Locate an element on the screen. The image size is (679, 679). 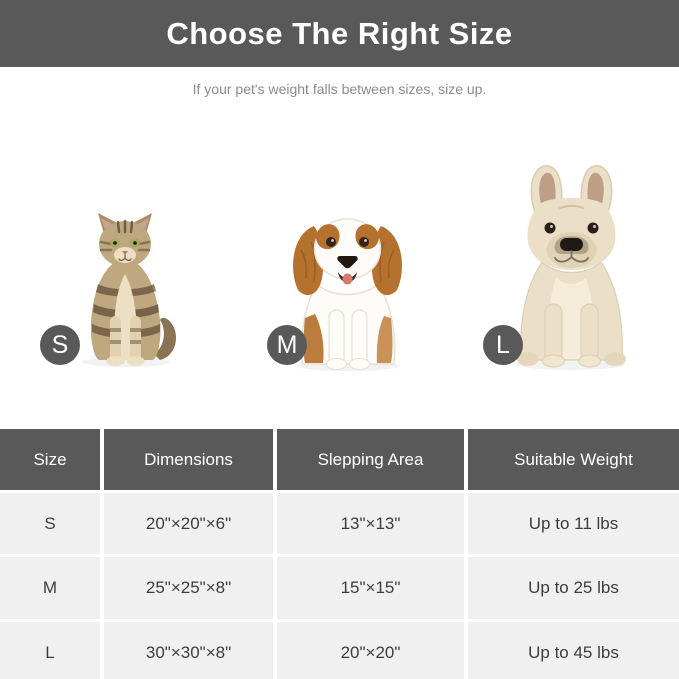
size-badge-l: L is located at coordinates (503, 345).